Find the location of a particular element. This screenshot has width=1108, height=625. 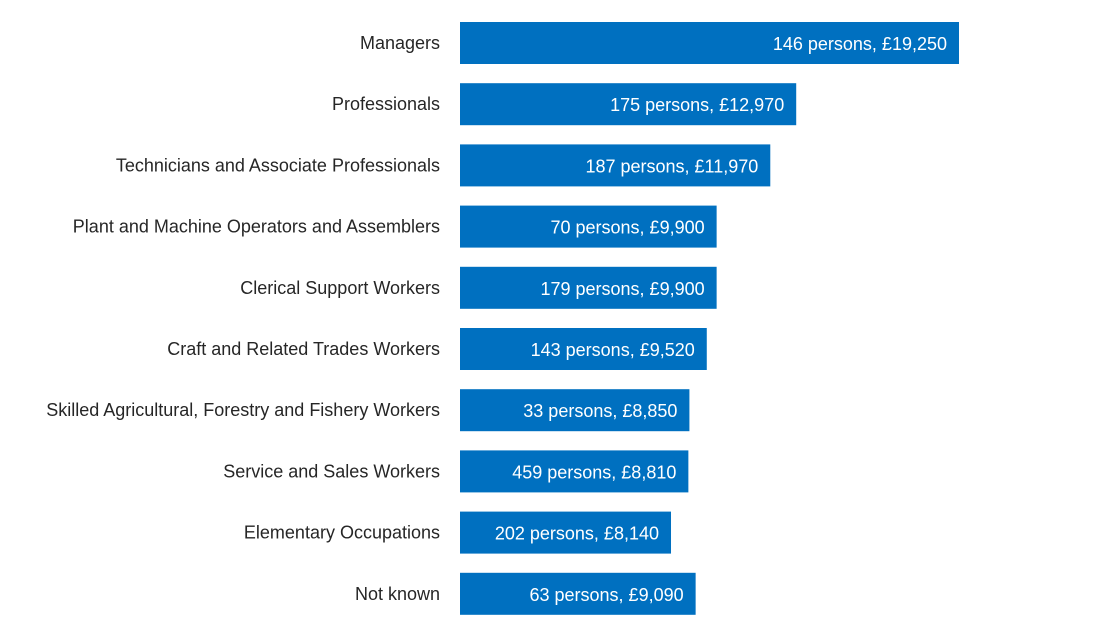

data-label: 33 persons, £8,850 is located at coordinates (600, 411).